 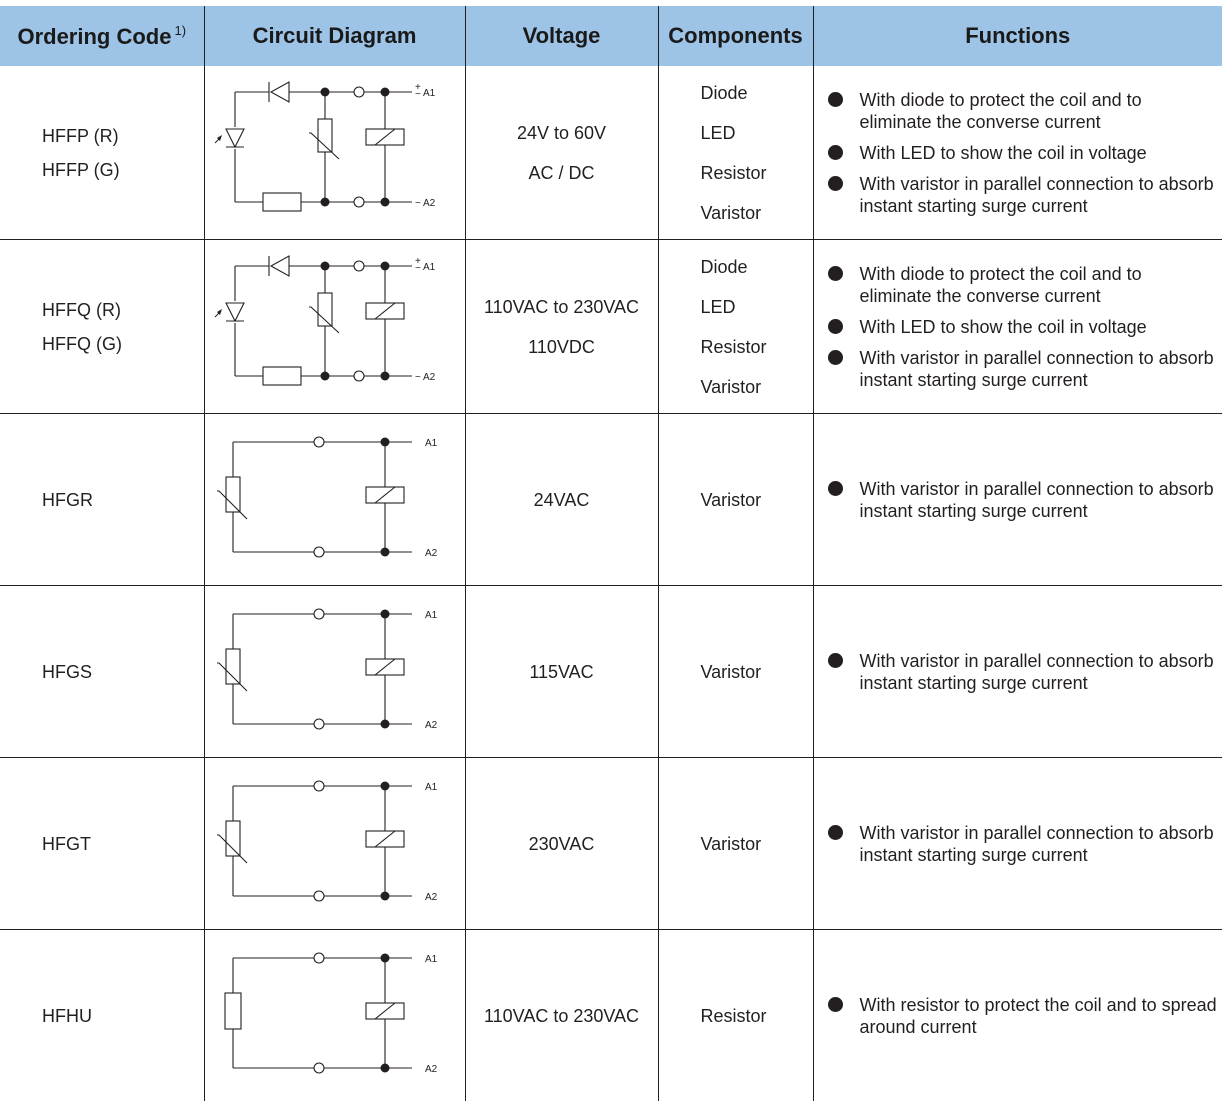 I want to click on voltage-value: 230VAC, so click(x=562, y=844).